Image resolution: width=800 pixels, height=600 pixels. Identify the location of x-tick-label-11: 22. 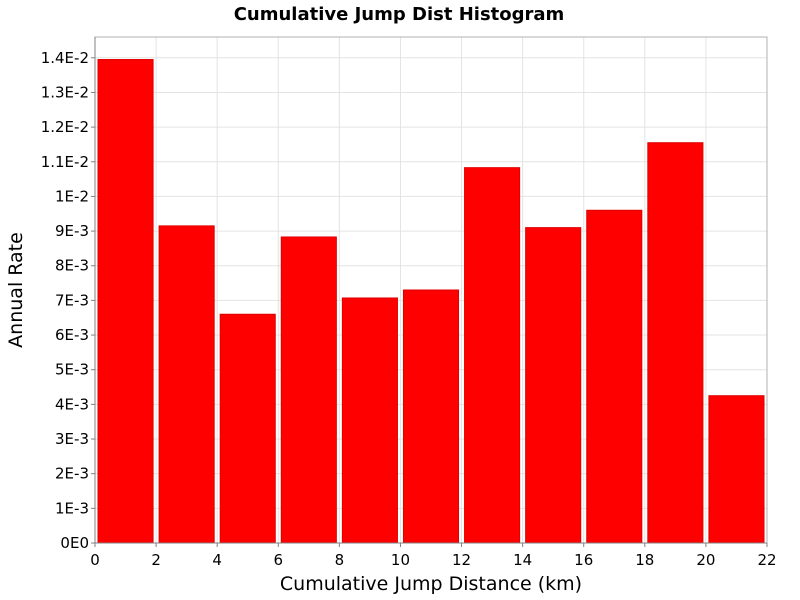
(766, 560).